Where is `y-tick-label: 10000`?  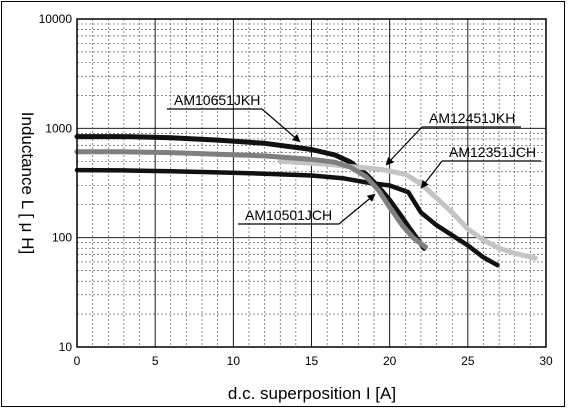
y-tick-label: 10000 is located at coordinates (56, 19).